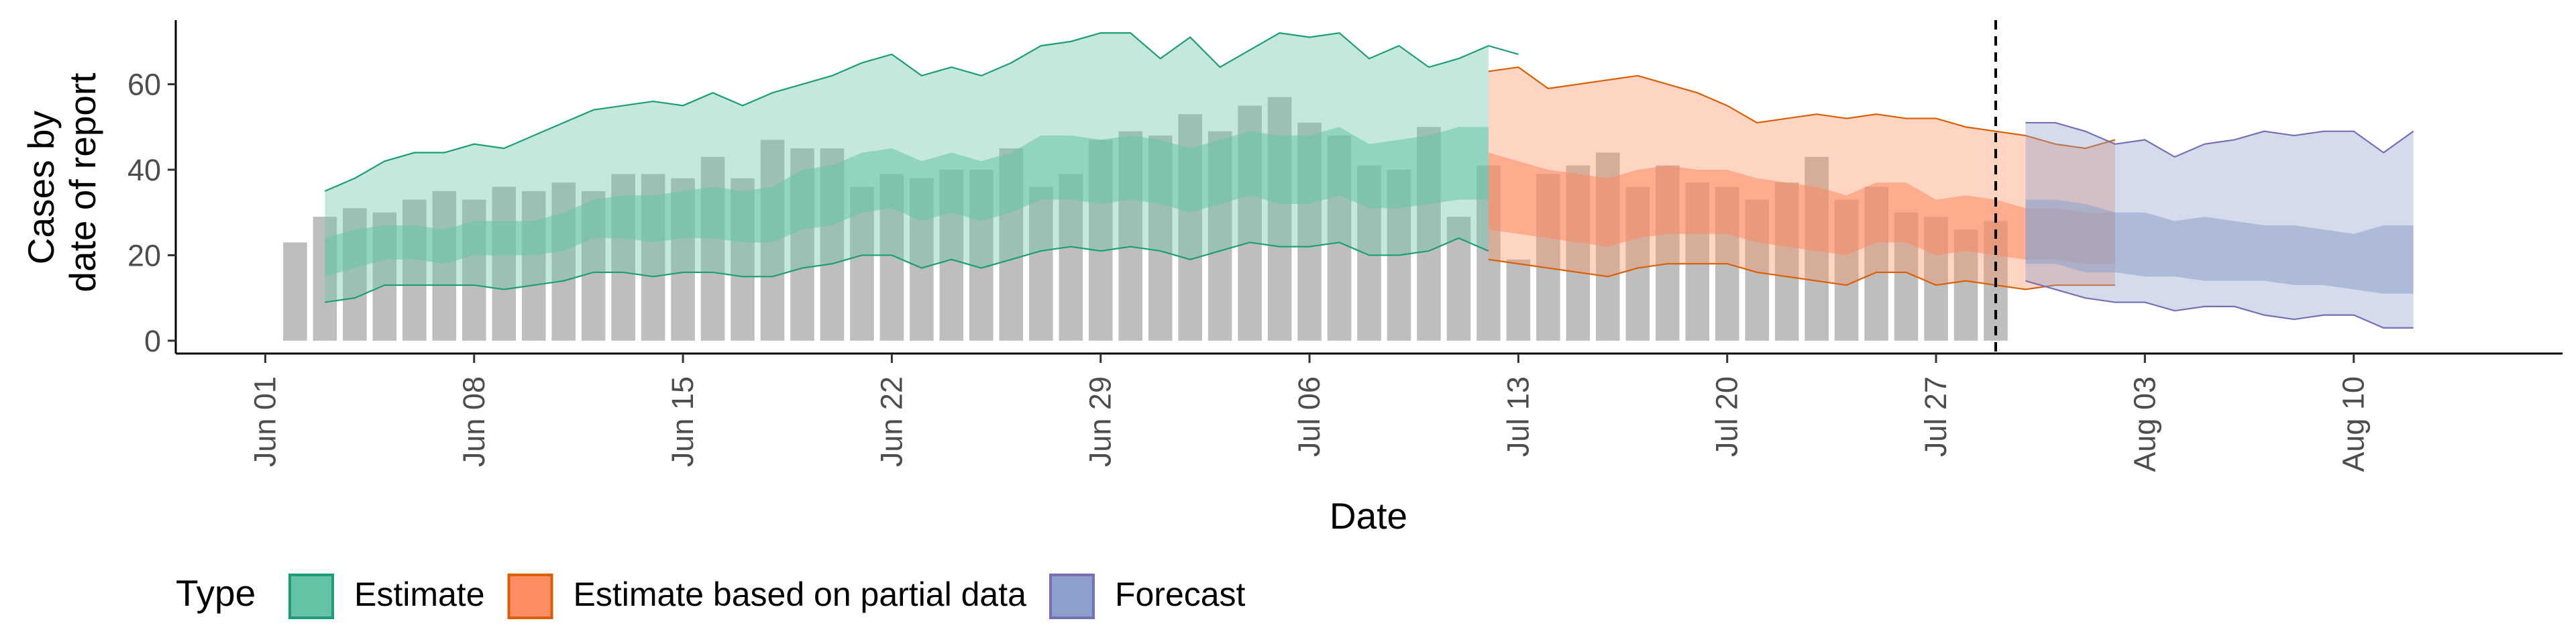  Describe the element at coordinates (800, 594) in the screenshot. I see `legend-label: Estimate based on partial data` at that location.